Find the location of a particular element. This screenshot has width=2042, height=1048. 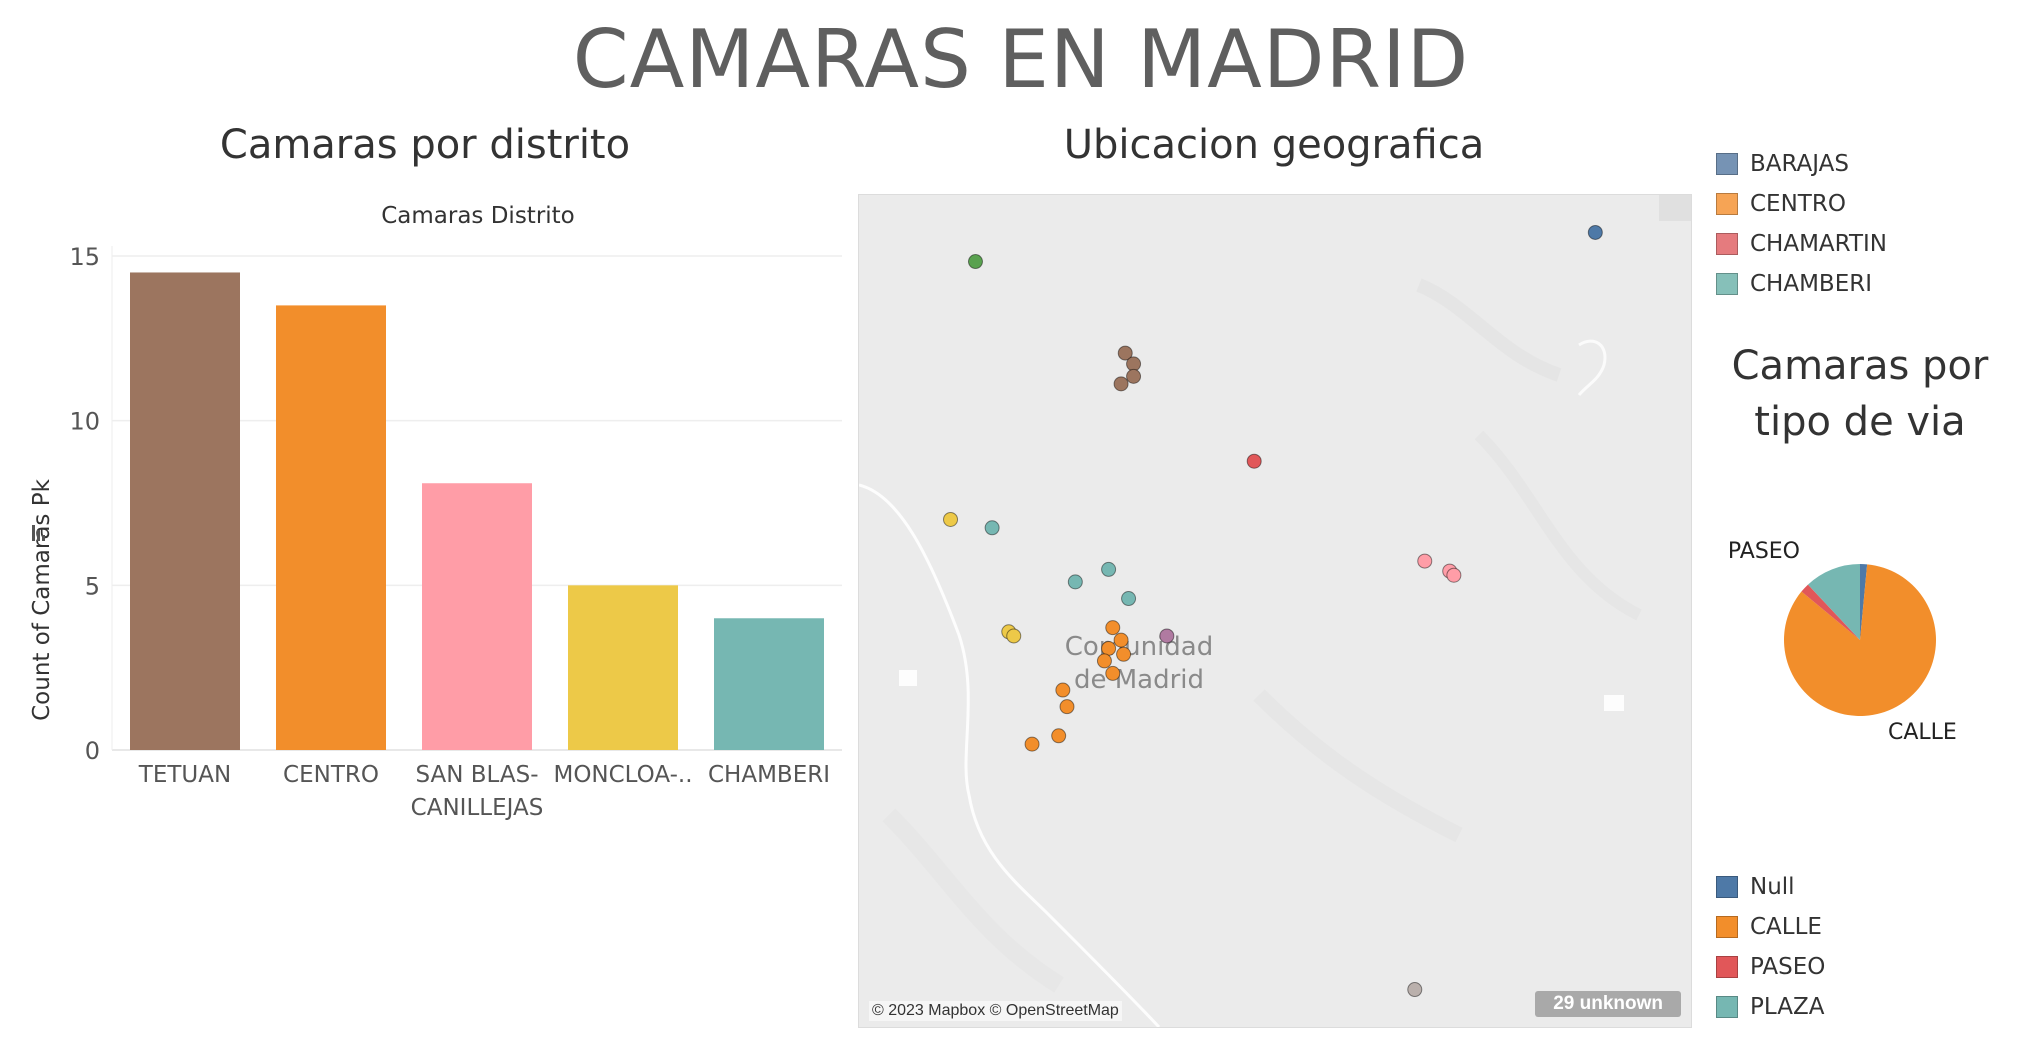

sort-icon is located at coordinates (38, 533).